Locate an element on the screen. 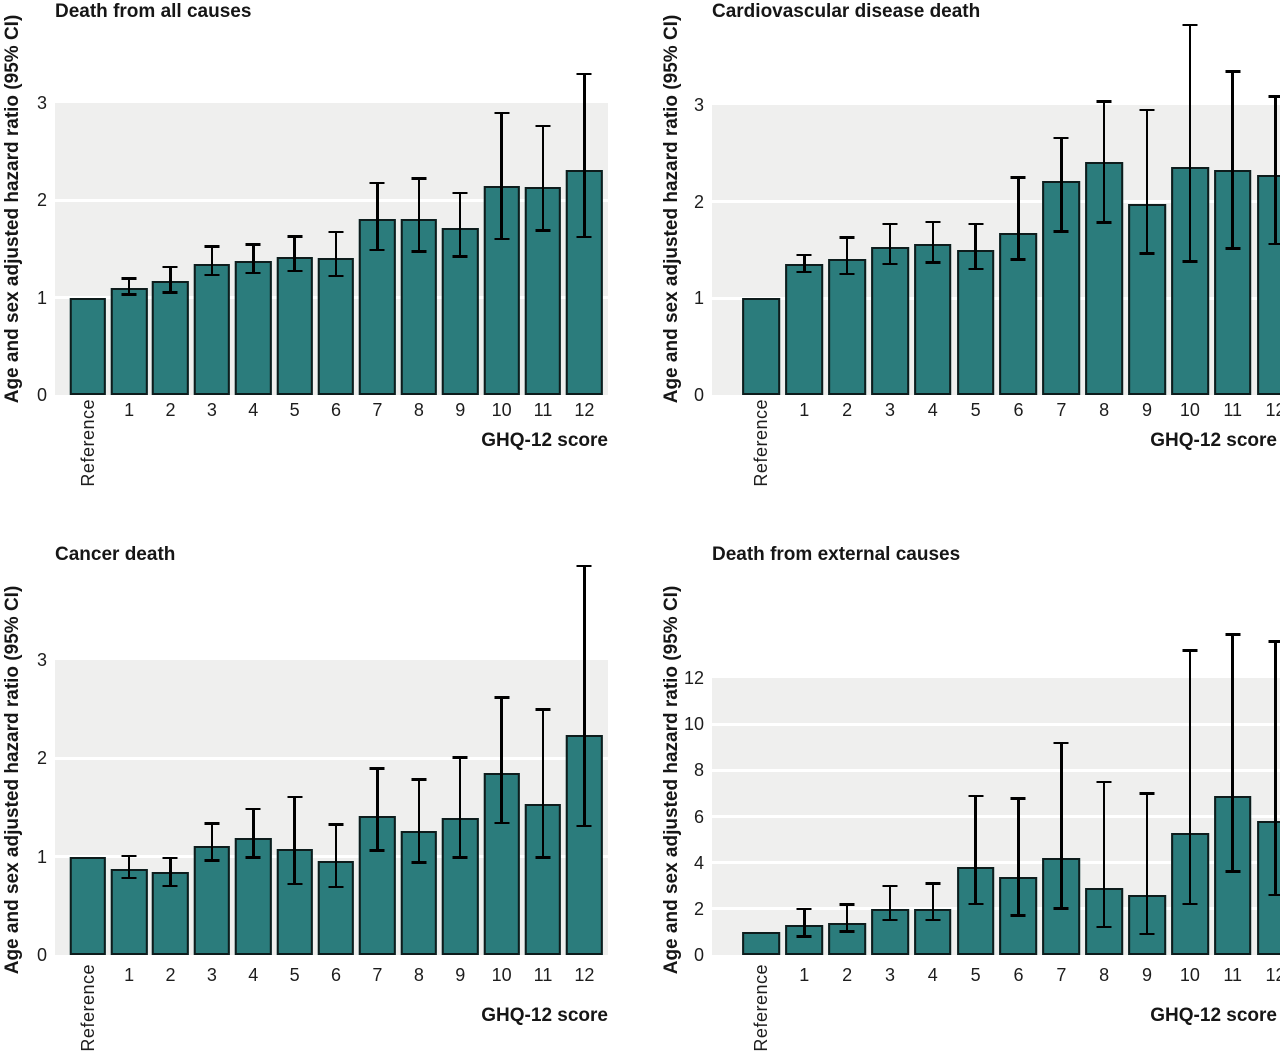 This screenshot has width=1280, height=1056. y-tick-label: 0 is located at coordinates (41, 955).